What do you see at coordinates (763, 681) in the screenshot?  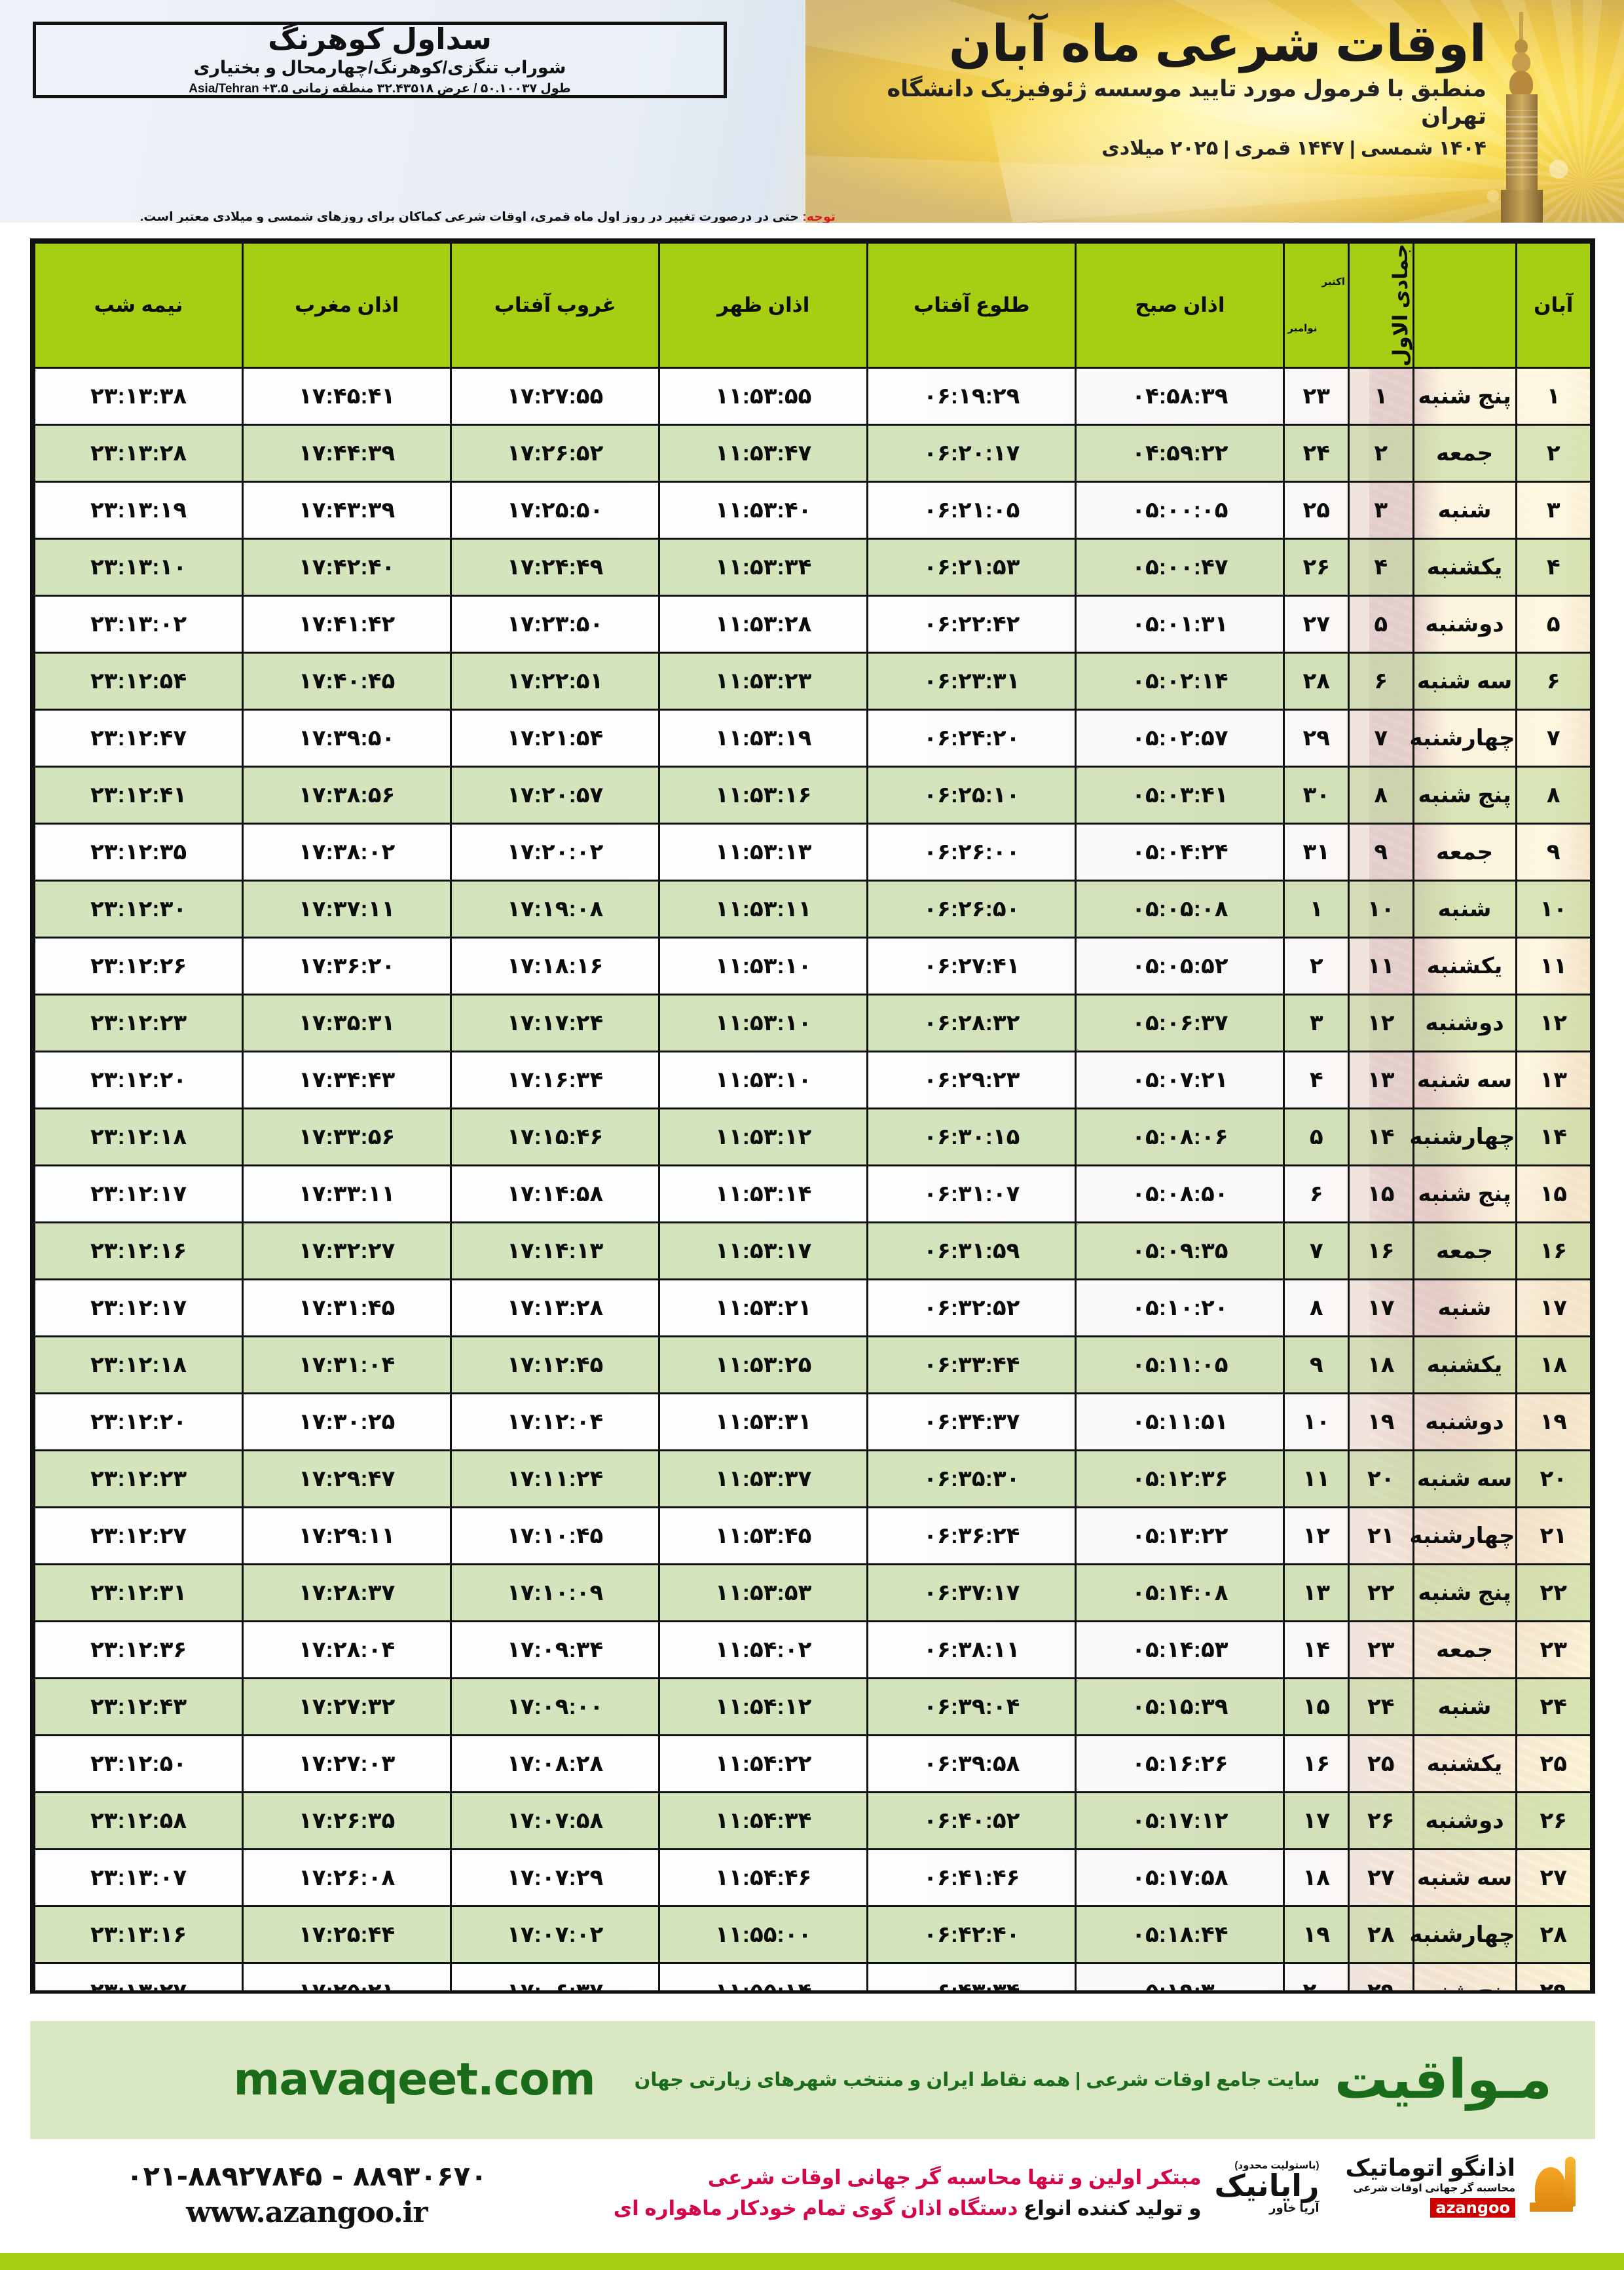 I see `cell-dhuhr: ۱۱:۵۳:۲۳` at bounding box center [763, 681].